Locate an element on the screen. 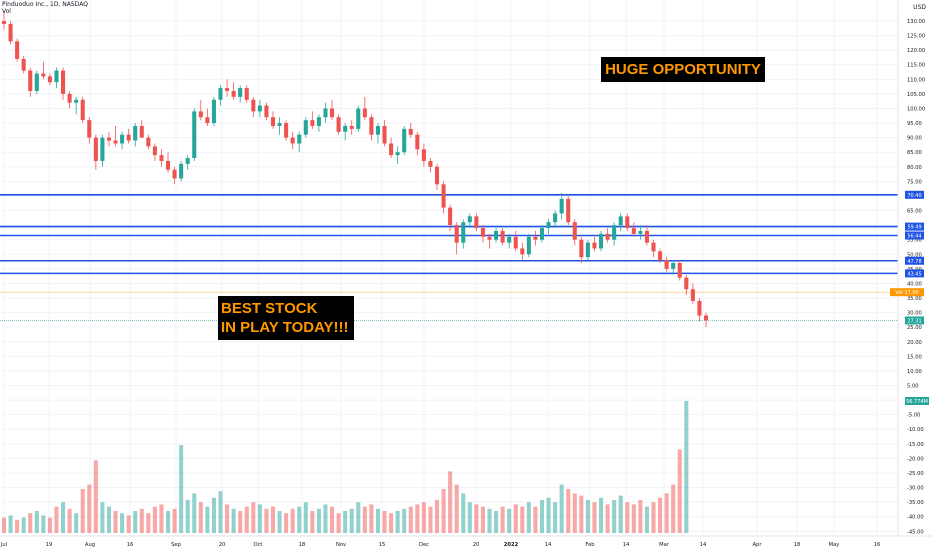  currency-label: USD is located at coordinates (919, 7).